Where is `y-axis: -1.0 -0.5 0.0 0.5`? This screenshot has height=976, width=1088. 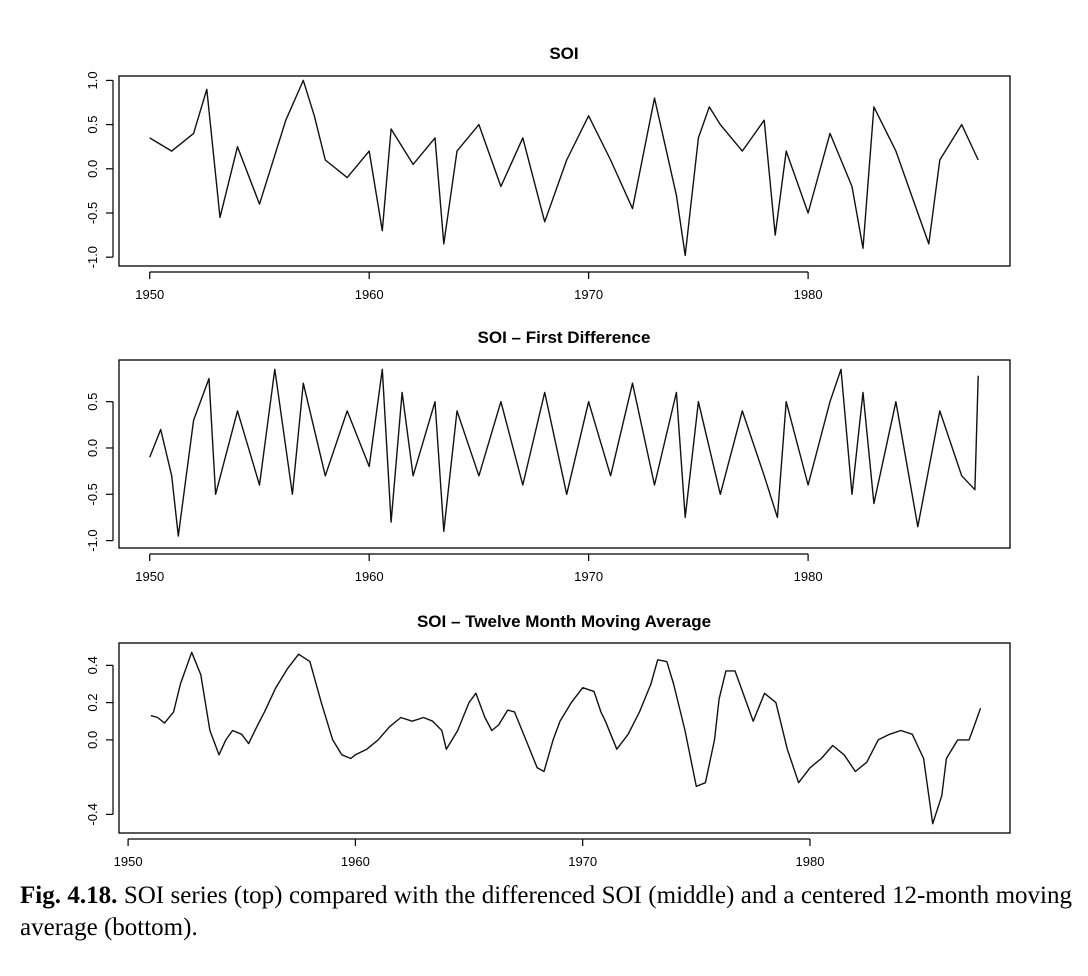
y-axis: -1.0 -0.5 0.0 0.5 is located at coordinates (99, 472).